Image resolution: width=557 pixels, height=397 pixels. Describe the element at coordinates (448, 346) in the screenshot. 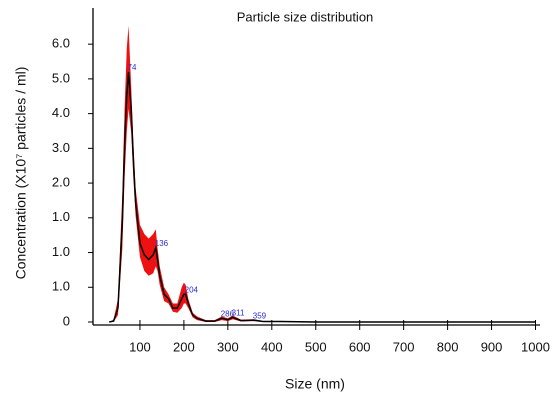

I see `x-tick-label: 800` at that location.